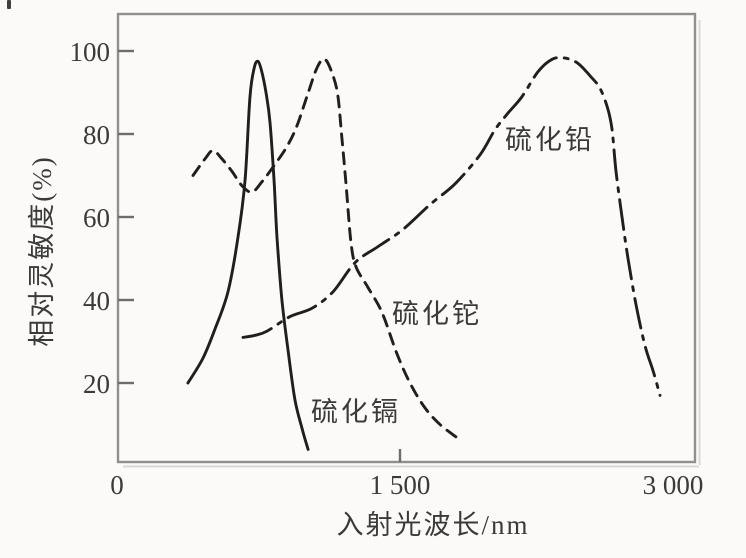 The width and height of the screenshot is (746, 558). I want to click on x-tick-3000: 3 000, so click(673, 485).